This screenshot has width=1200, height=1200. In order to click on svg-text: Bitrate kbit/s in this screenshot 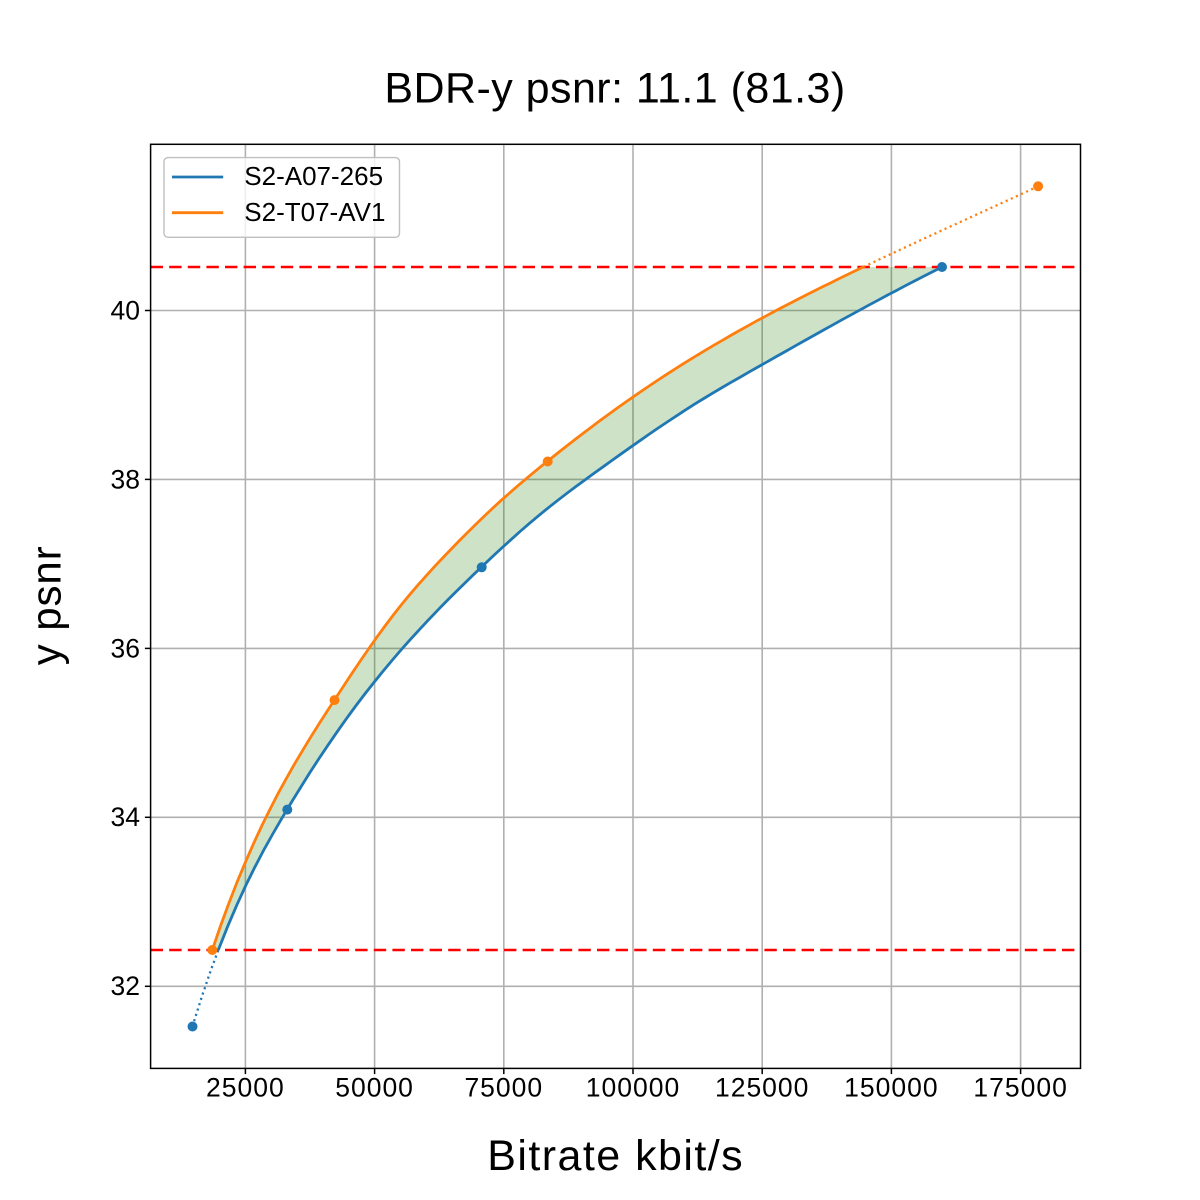, I will do `click(615, 1156)`.